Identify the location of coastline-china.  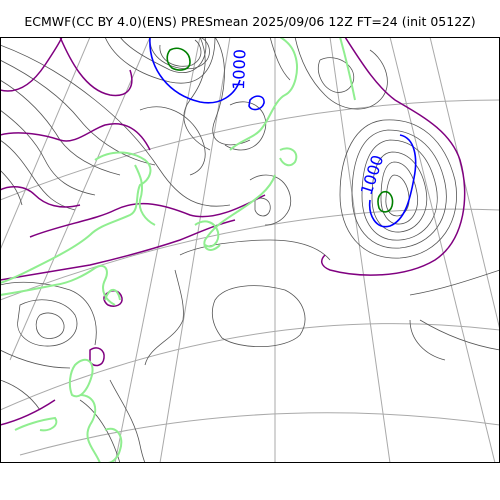
(58, 285).